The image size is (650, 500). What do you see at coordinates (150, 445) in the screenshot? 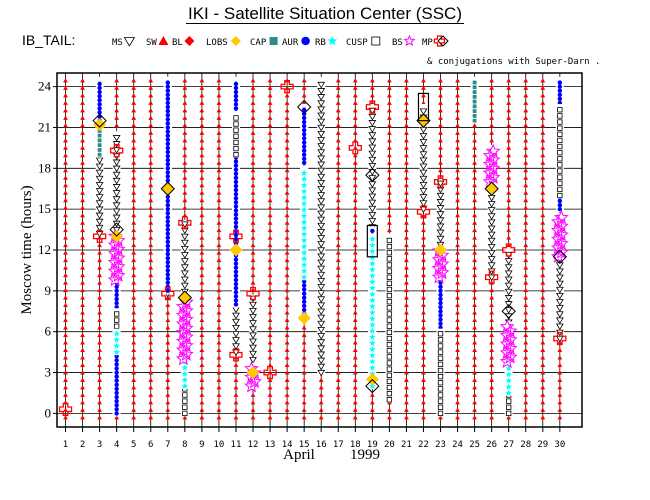
I see `x-tick-label: 6` at bounding box center [150, 445].